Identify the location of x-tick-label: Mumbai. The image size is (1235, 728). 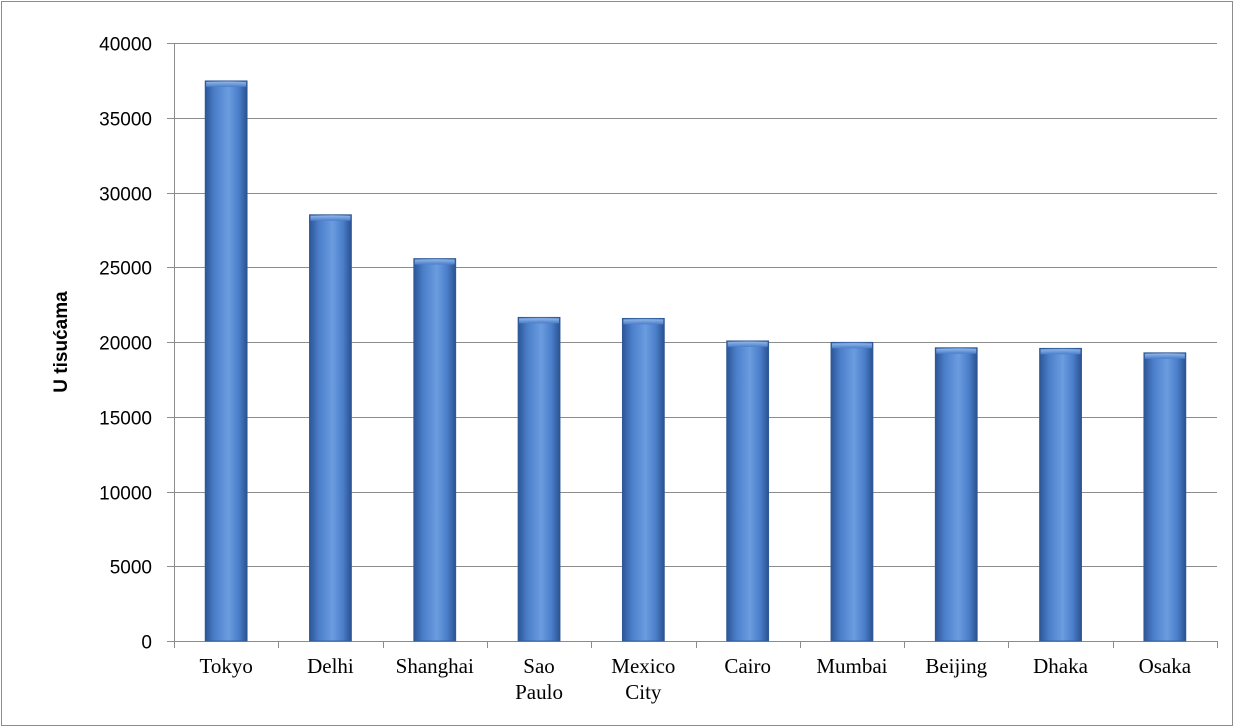
(851, 666).